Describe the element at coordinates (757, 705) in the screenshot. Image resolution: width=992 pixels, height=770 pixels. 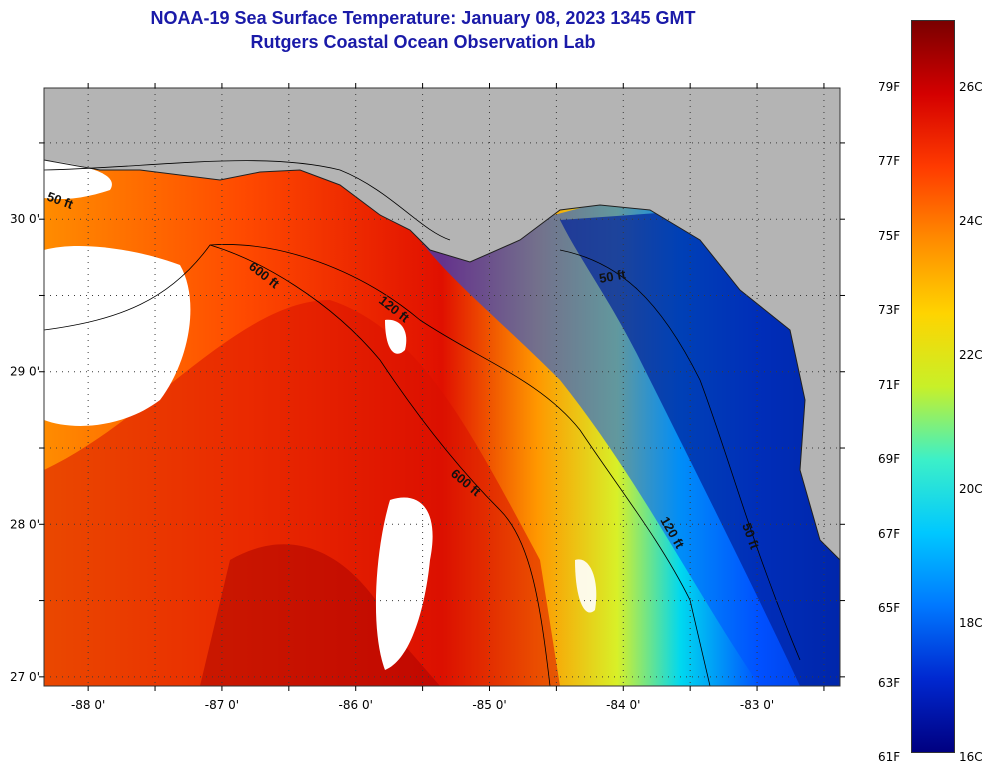
I see `lon-tick-label: -83 0'` at that location.